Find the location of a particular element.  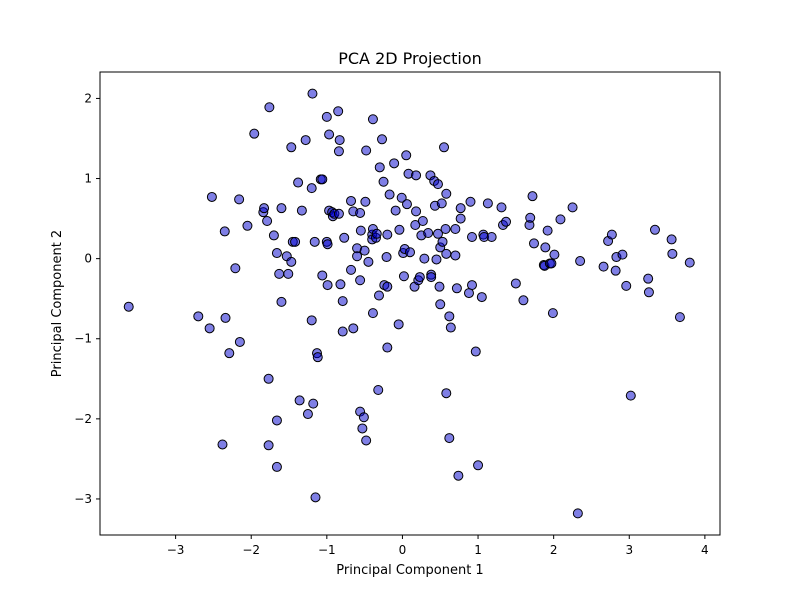

x-axis-label: Principal Component 1 is located at coordinates (409, 570).